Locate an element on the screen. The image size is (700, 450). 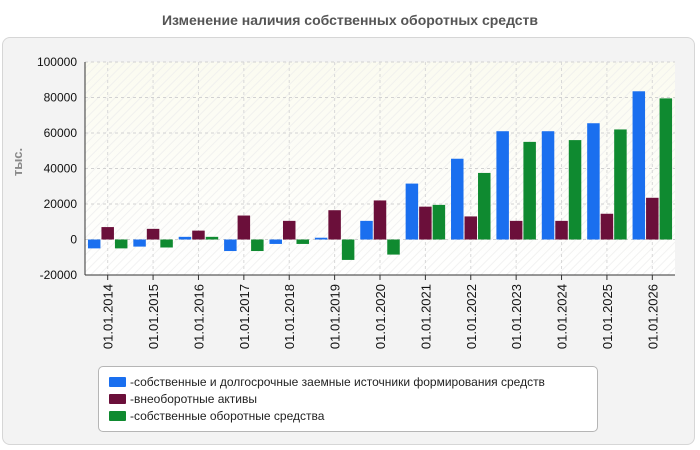
x-tick-label: 01.01.2020 is located at coordinates (380, 316).